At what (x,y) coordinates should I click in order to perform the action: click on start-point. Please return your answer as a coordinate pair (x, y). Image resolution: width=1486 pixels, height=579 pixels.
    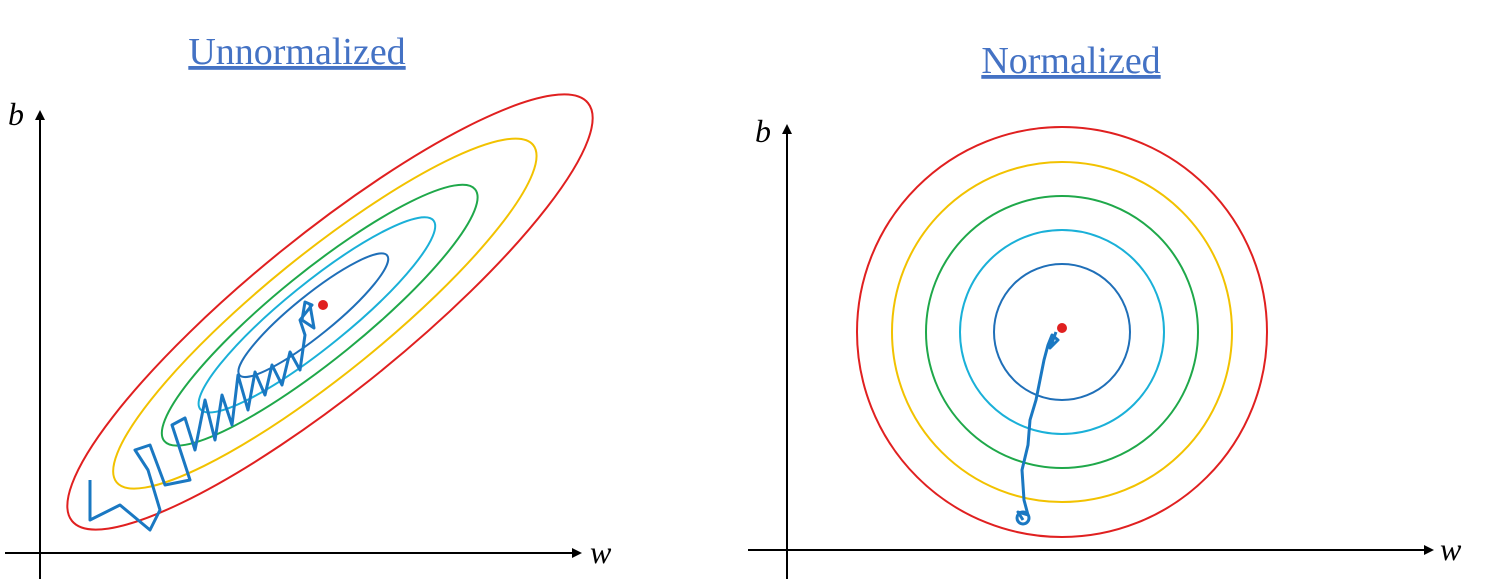
    Looking at the image, I should click on (1023, 518).